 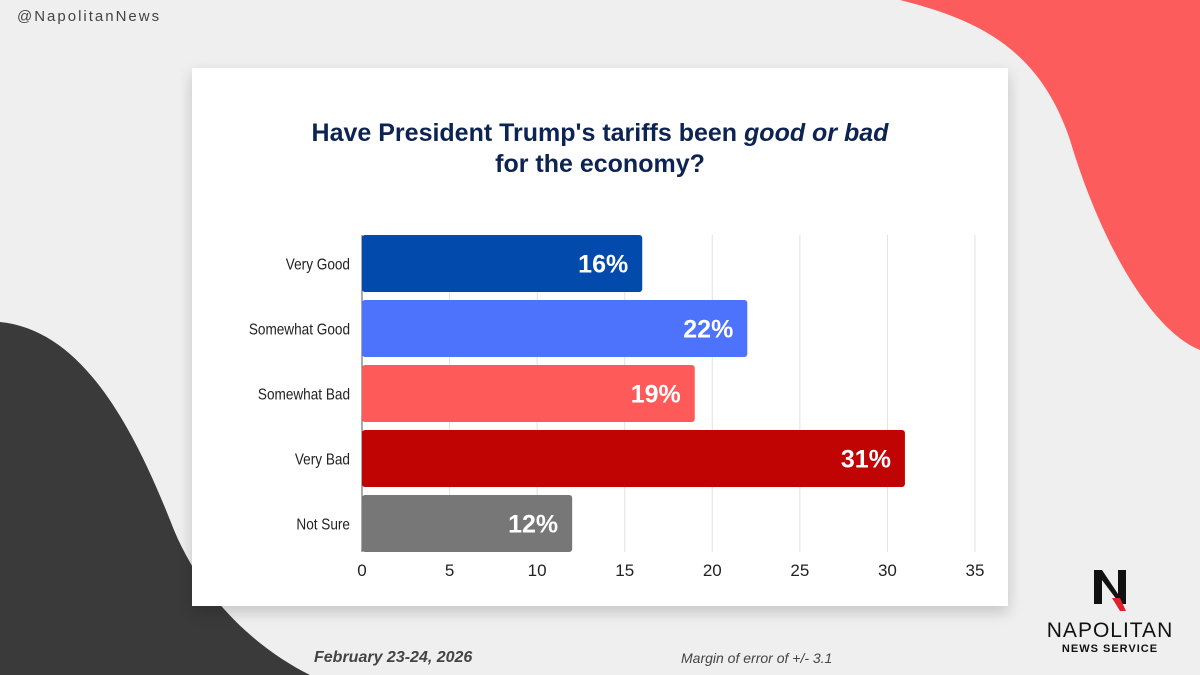 What do you see at coordinates (155, 498) in the screenshot?
I see `dark-blob` at bounding box center [155, 498].